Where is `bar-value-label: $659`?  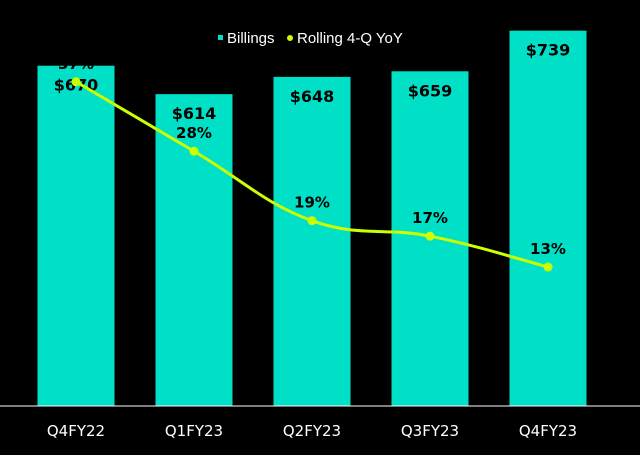 bar-value-label: $659 is located at coordinates (430, 90).